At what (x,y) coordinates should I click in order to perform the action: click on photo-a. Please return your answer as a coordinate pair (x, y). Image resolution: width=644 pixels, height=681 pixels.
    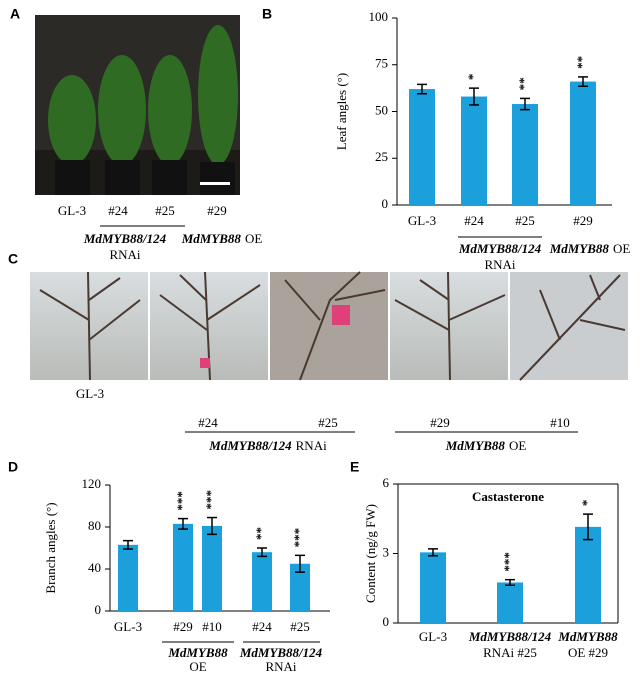
    Looking at the image, I should click on (137, 105).